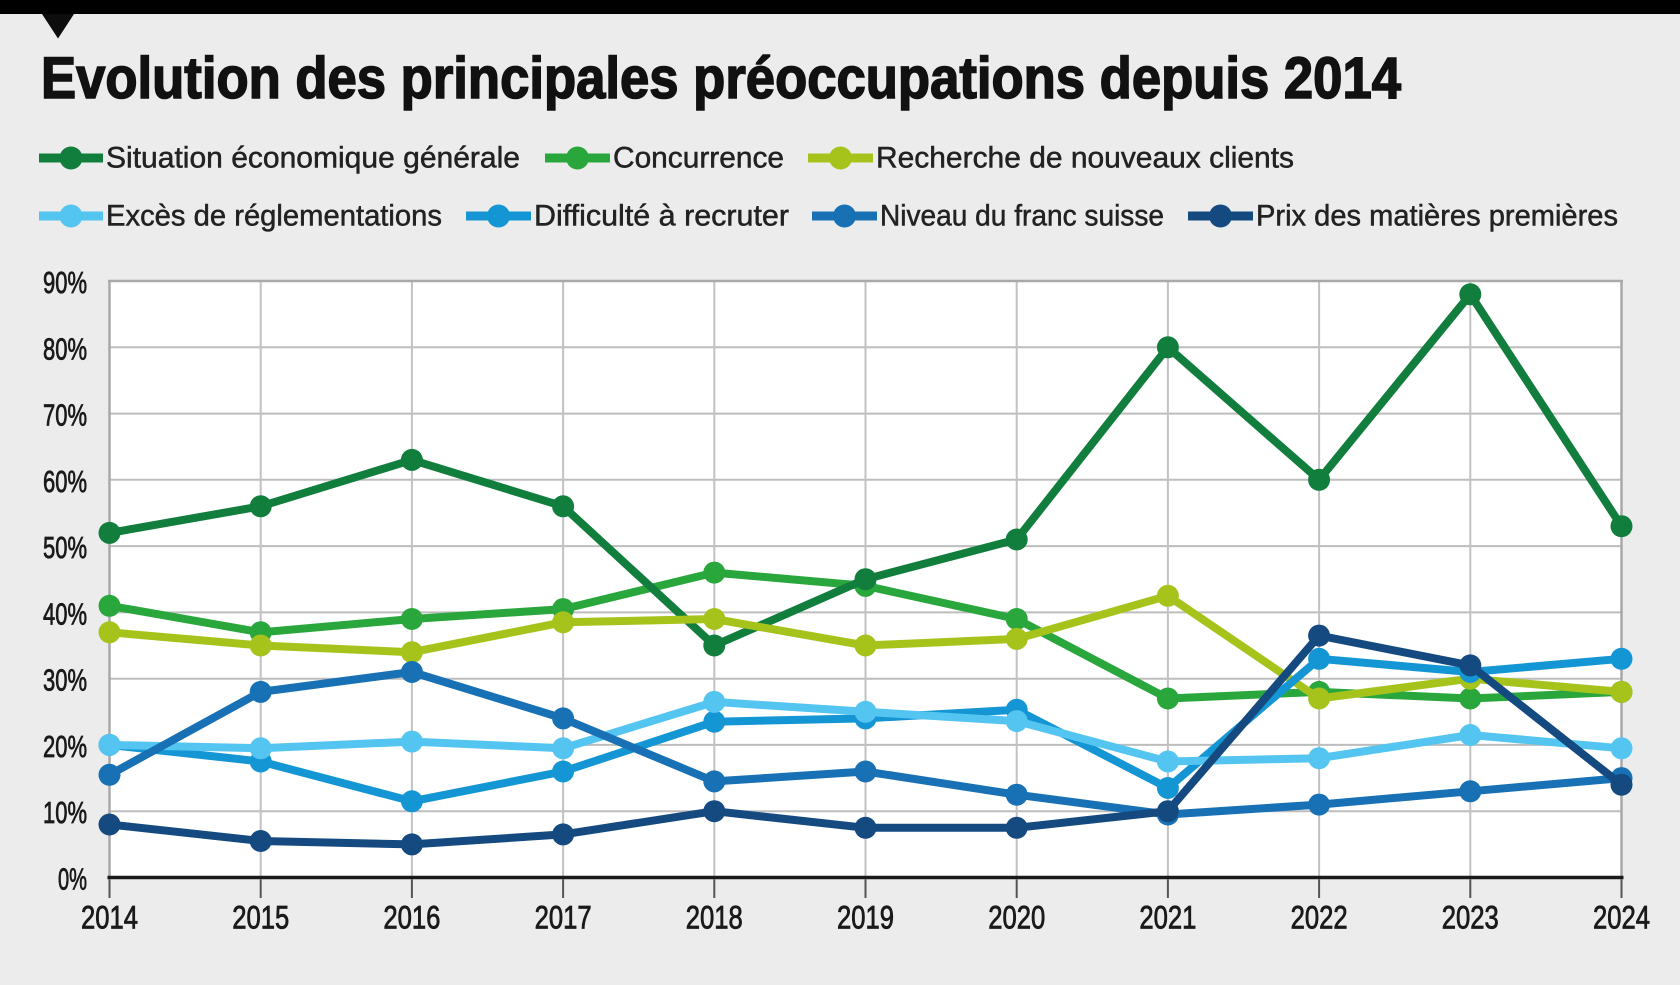 Image resolution: width=1680 pixels, height=985 pixels. Describe the element at coordinates (1470, 918) in the screenshot. I see `svg-text: 2023` at that location.